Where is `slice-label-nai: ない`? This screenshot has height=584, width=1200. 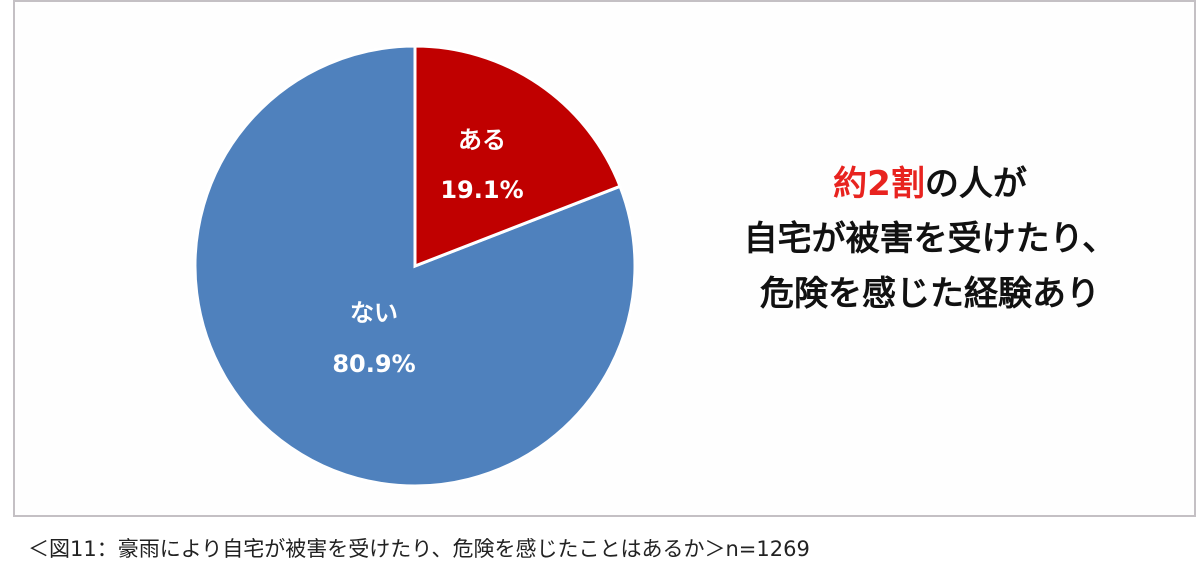
slice-label-nai: ない is located at coordinates (374, 310).